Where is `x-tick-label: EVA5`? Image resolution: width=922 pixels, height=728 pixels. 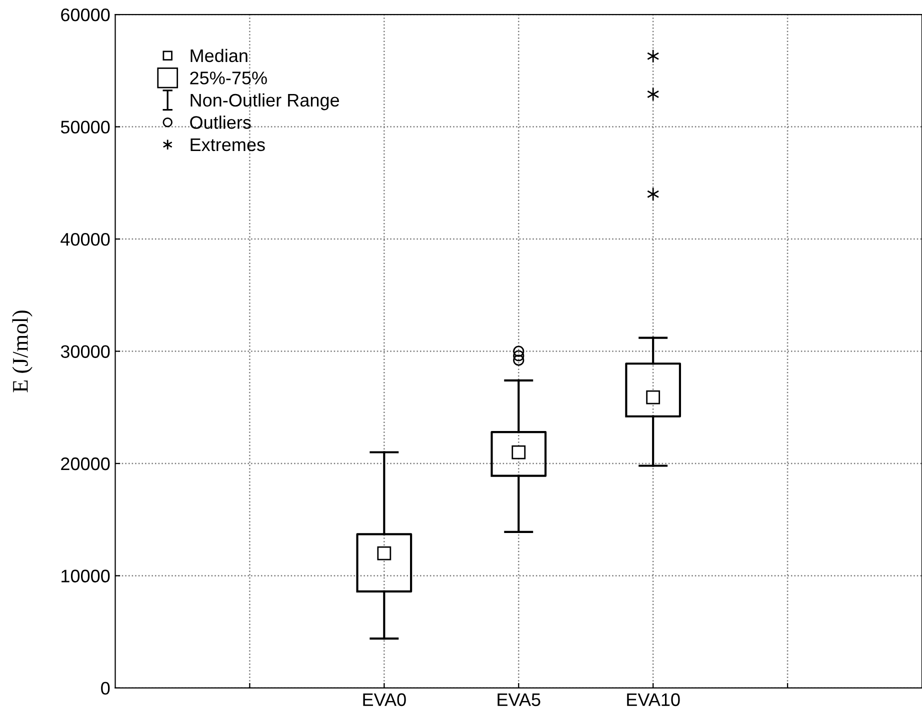 x-tick-label: EVA5 is located at coordinates (519, 699).